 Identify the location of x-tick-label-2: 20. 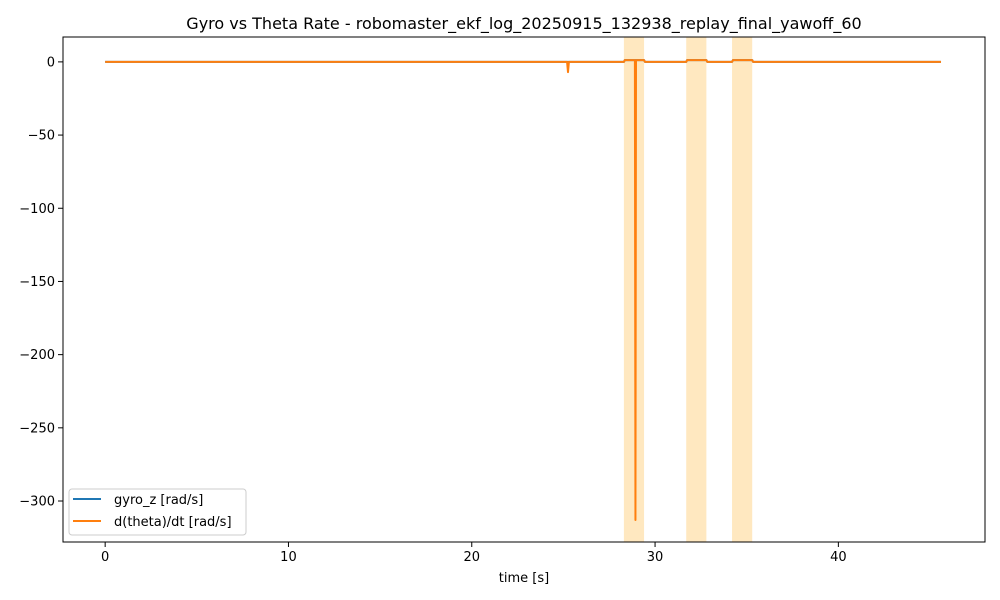
(471, 557).